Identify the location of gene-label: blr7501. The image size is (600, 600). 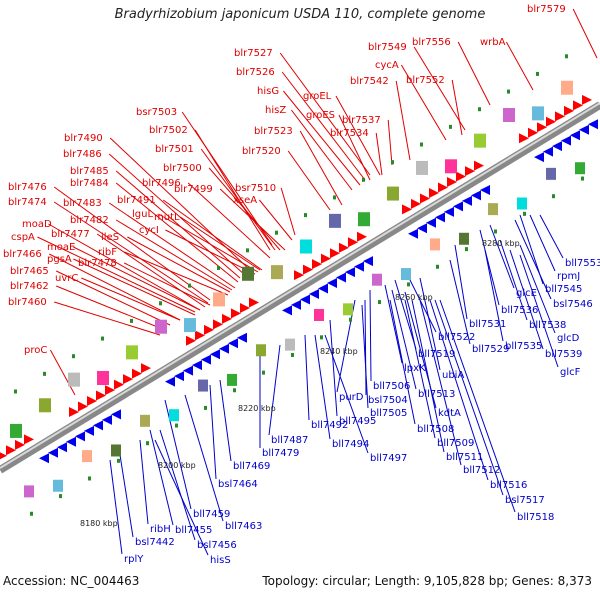
(174, 149).